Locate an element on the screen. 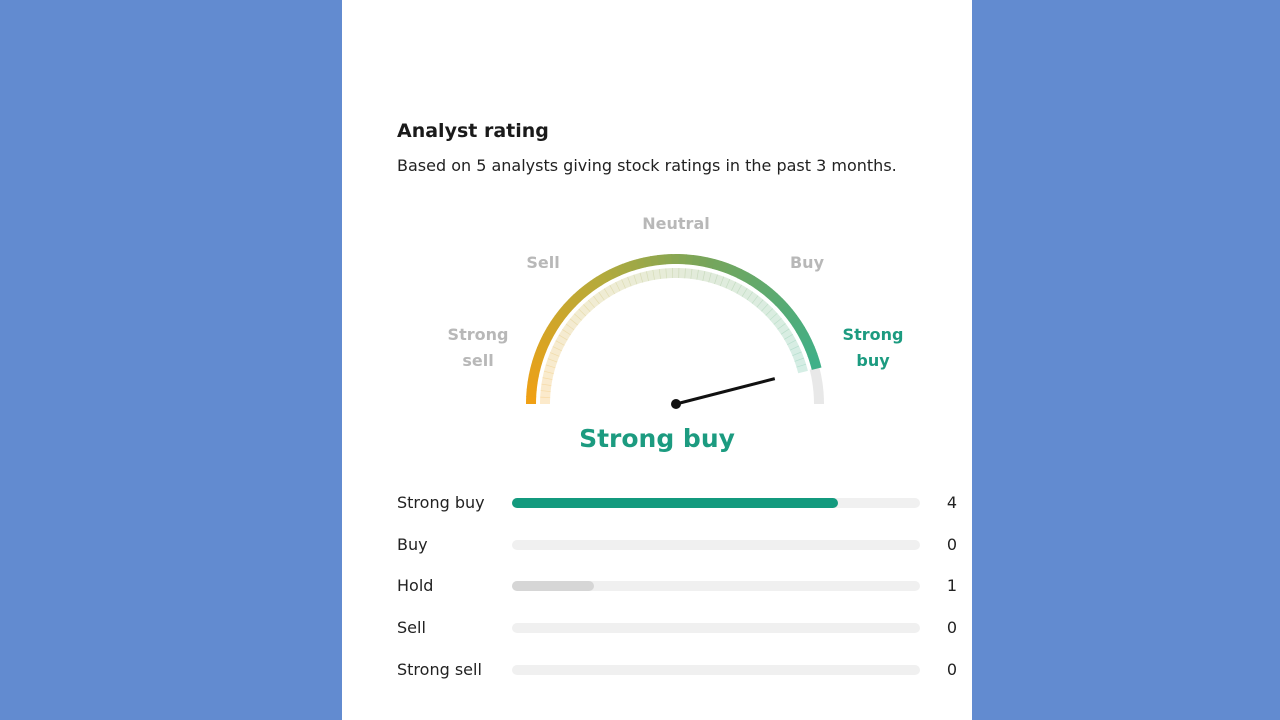 This screenshot has width=1280, height=720. rating-row-label: Strong buy is located at coordinates (441, 502).